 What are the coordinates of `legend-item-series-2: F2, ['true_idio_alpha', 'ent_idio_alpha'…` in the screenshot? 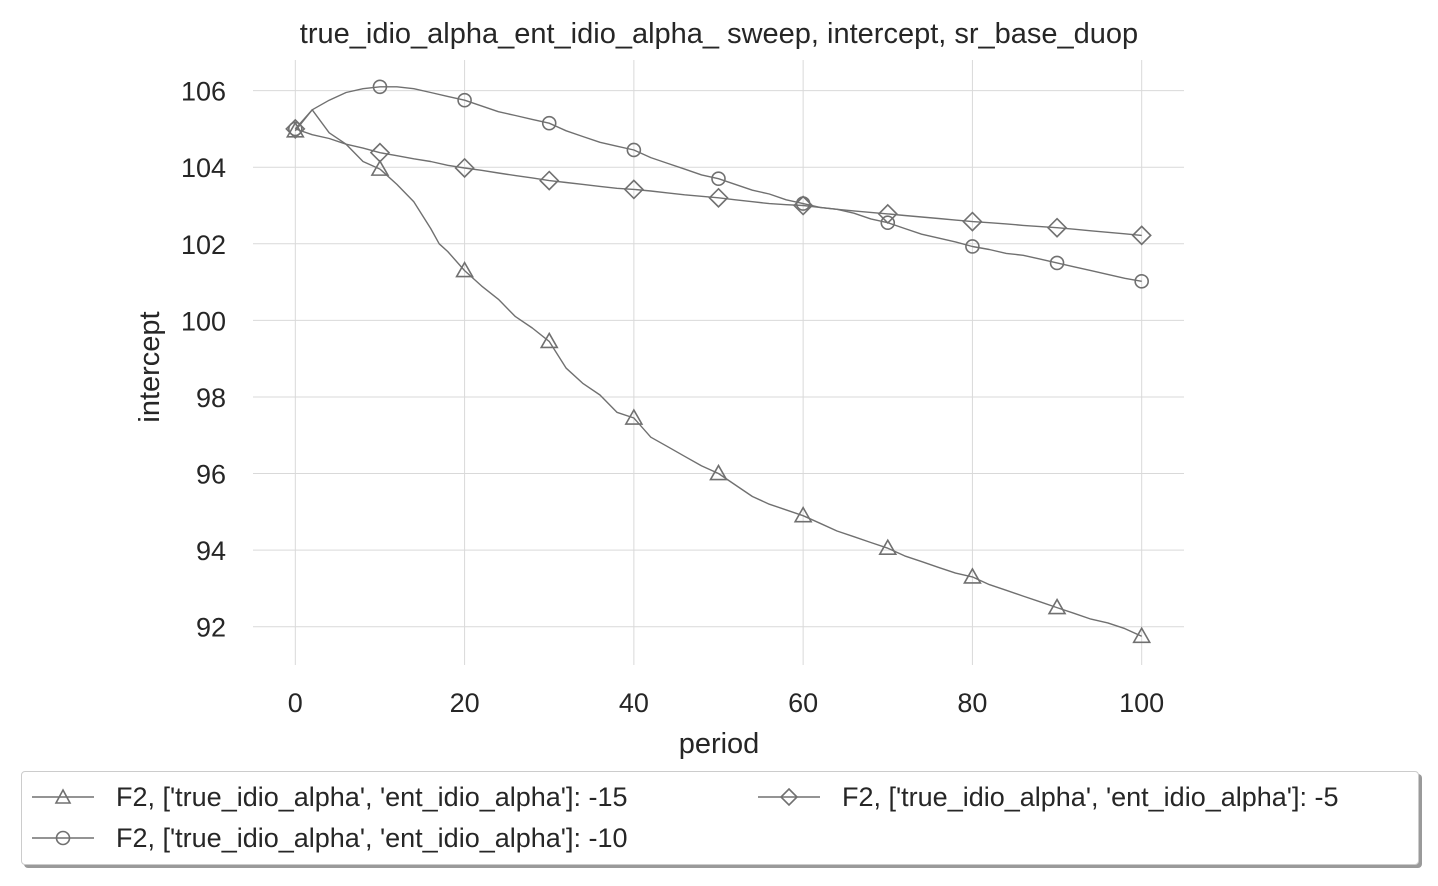 It's located at (329, 838).